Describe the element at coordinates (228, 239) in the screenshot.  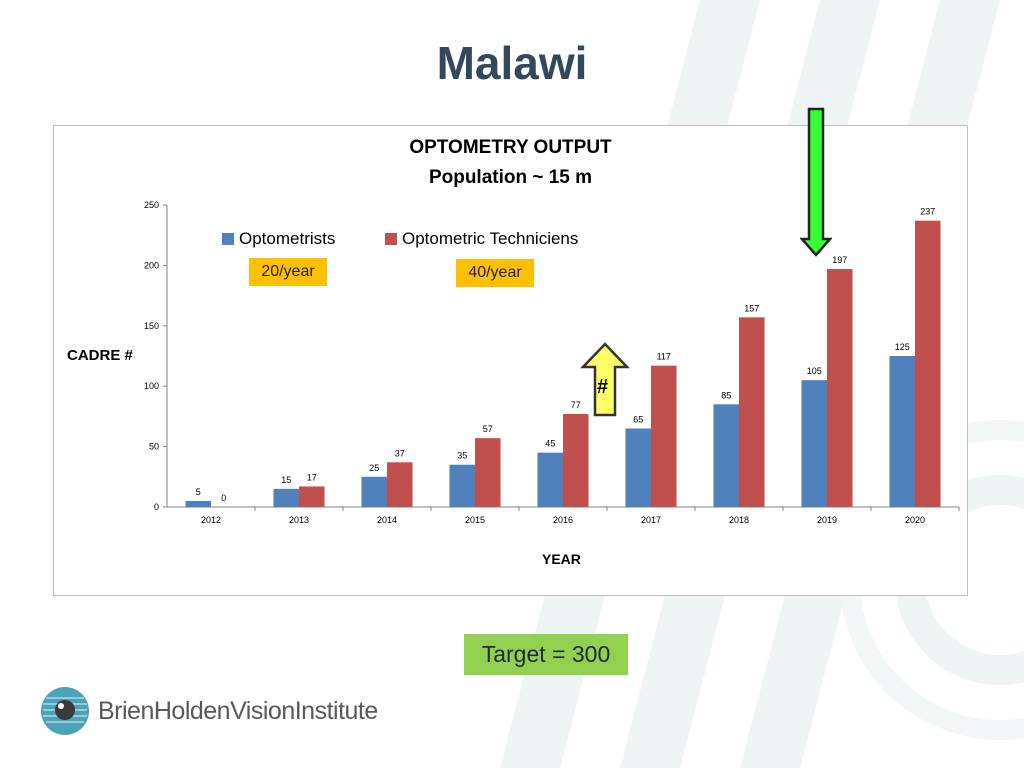
I see `legend-swatch-optometrists` at that location.